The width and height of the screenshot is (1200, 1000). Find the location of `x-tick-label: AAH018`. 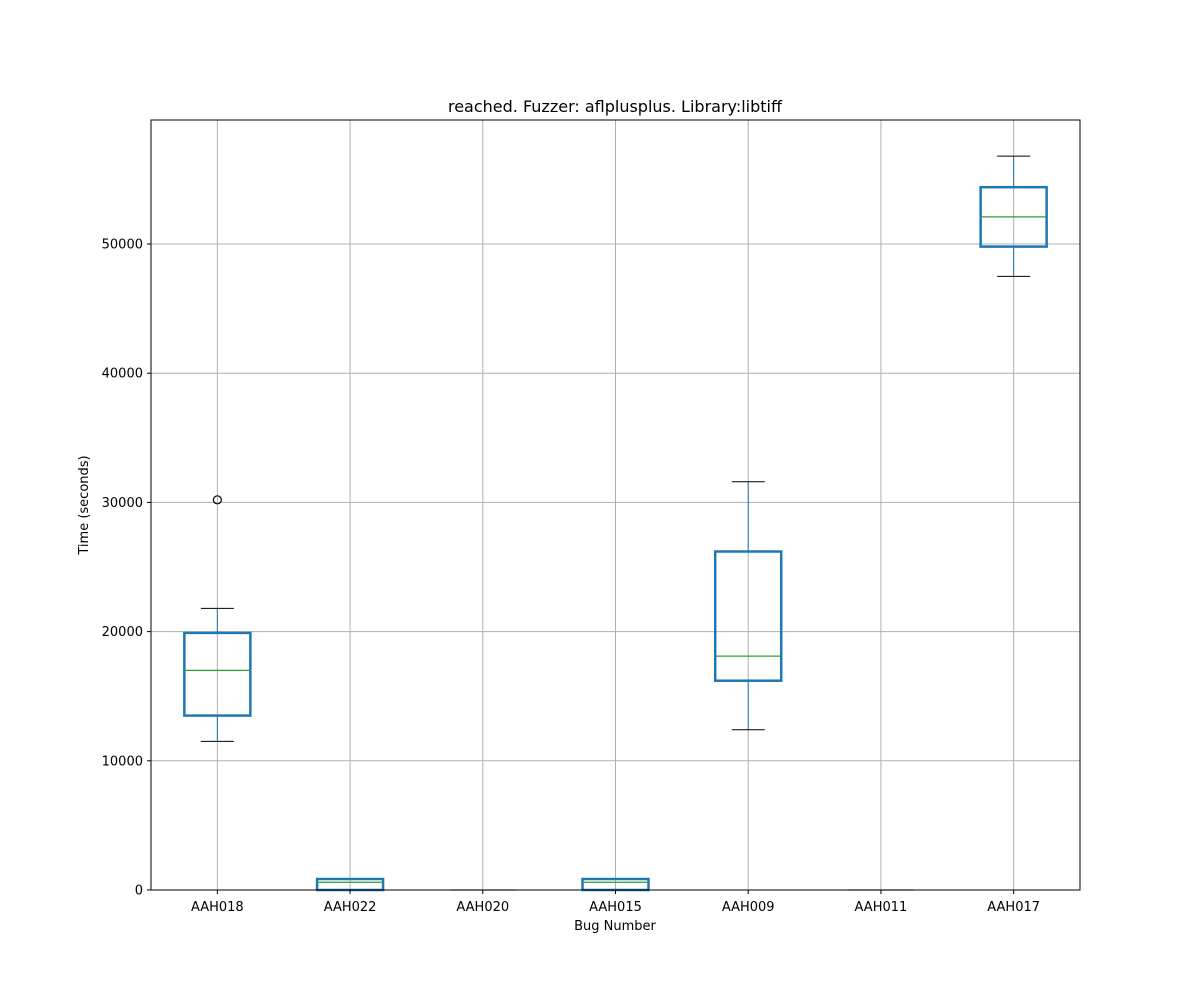

x-tick-label: AAH018 is located at coordinates (217, 907).